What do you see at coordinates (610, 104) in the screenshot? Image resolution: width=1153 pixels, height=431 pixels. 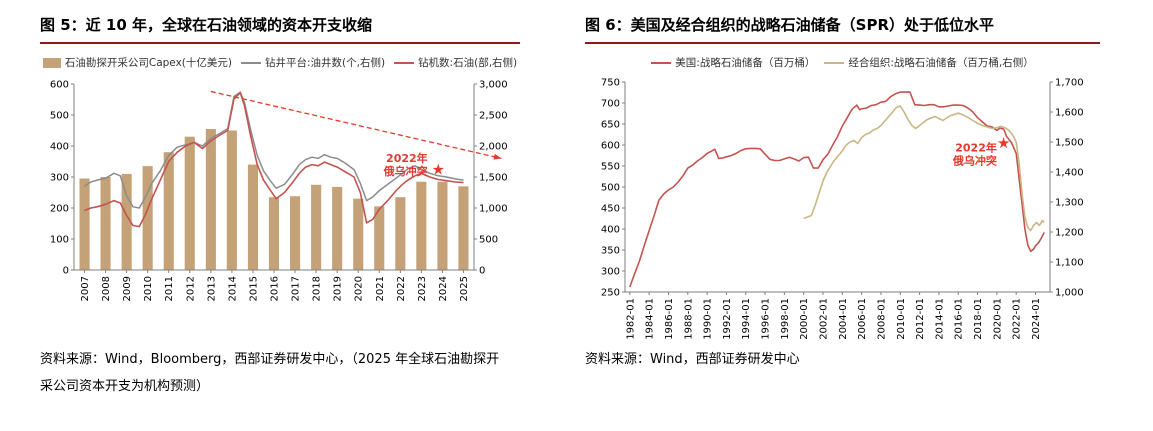 I see `svg-text: 700` at bounding box center [610, 104].